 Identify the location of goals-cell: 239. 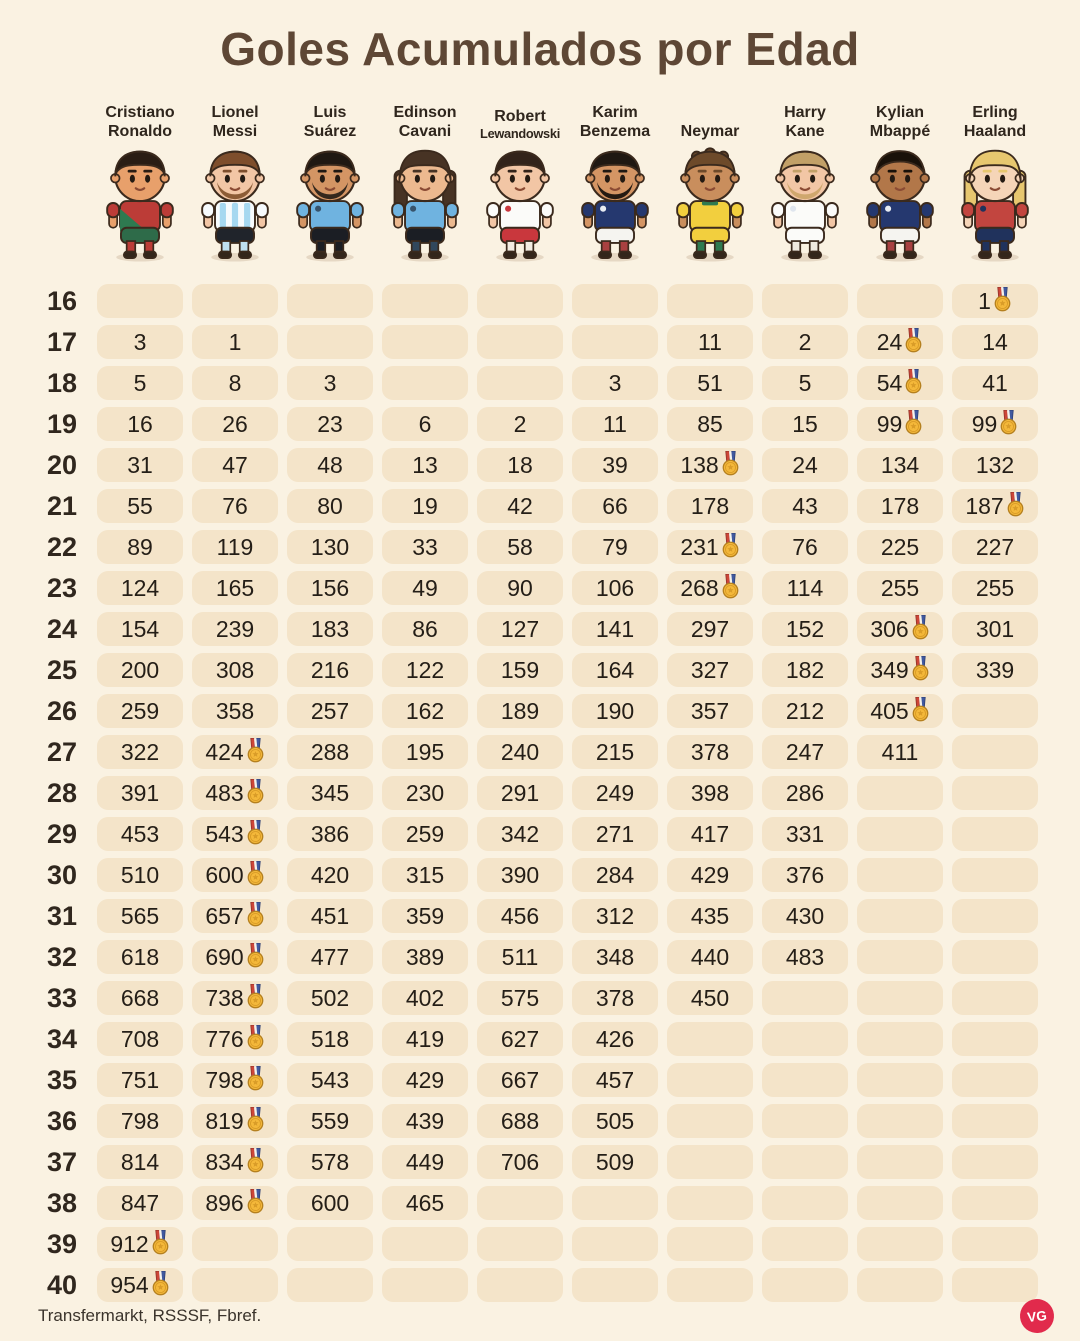
(235, 629).